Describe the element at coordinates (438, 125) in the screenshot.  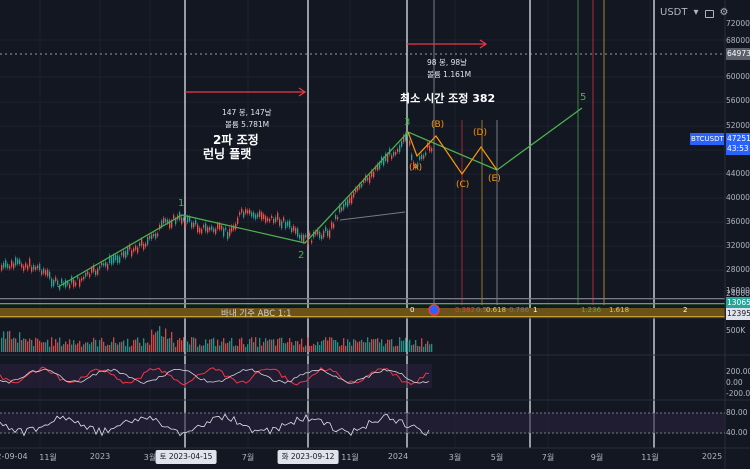
I see `wave-label-B: (B)` at that location.